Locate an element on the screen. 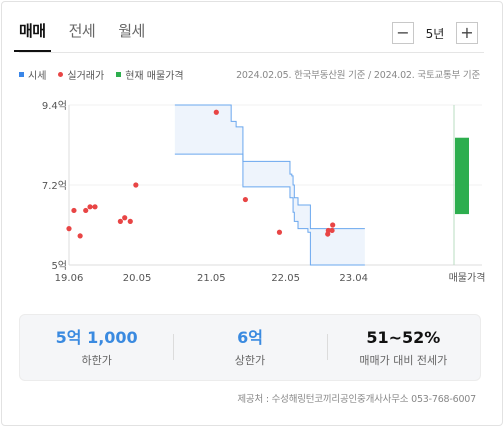 The height and width of the screenshot is (427, 504). period-value: 5년 is located at coordinates (435, 33).